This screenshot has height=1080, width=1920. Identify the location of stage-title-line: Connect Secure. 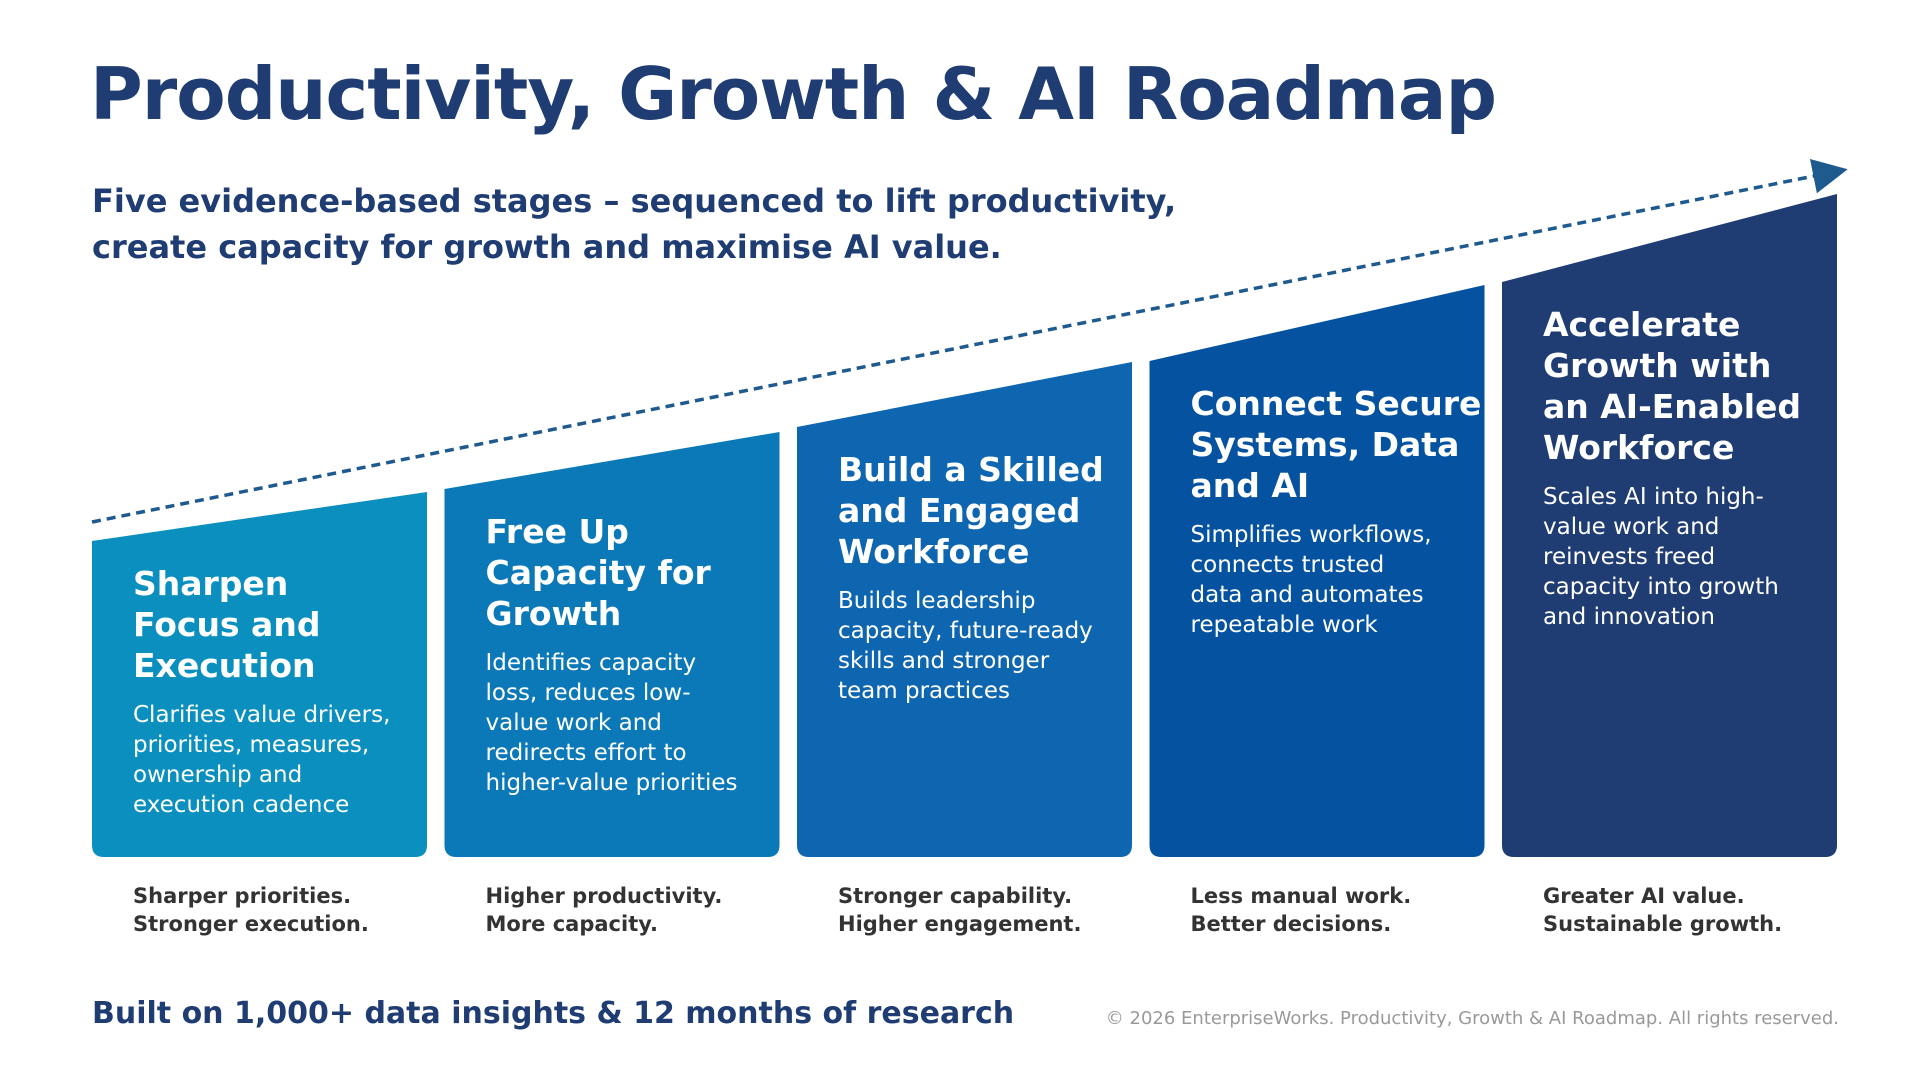
(1336, 403).